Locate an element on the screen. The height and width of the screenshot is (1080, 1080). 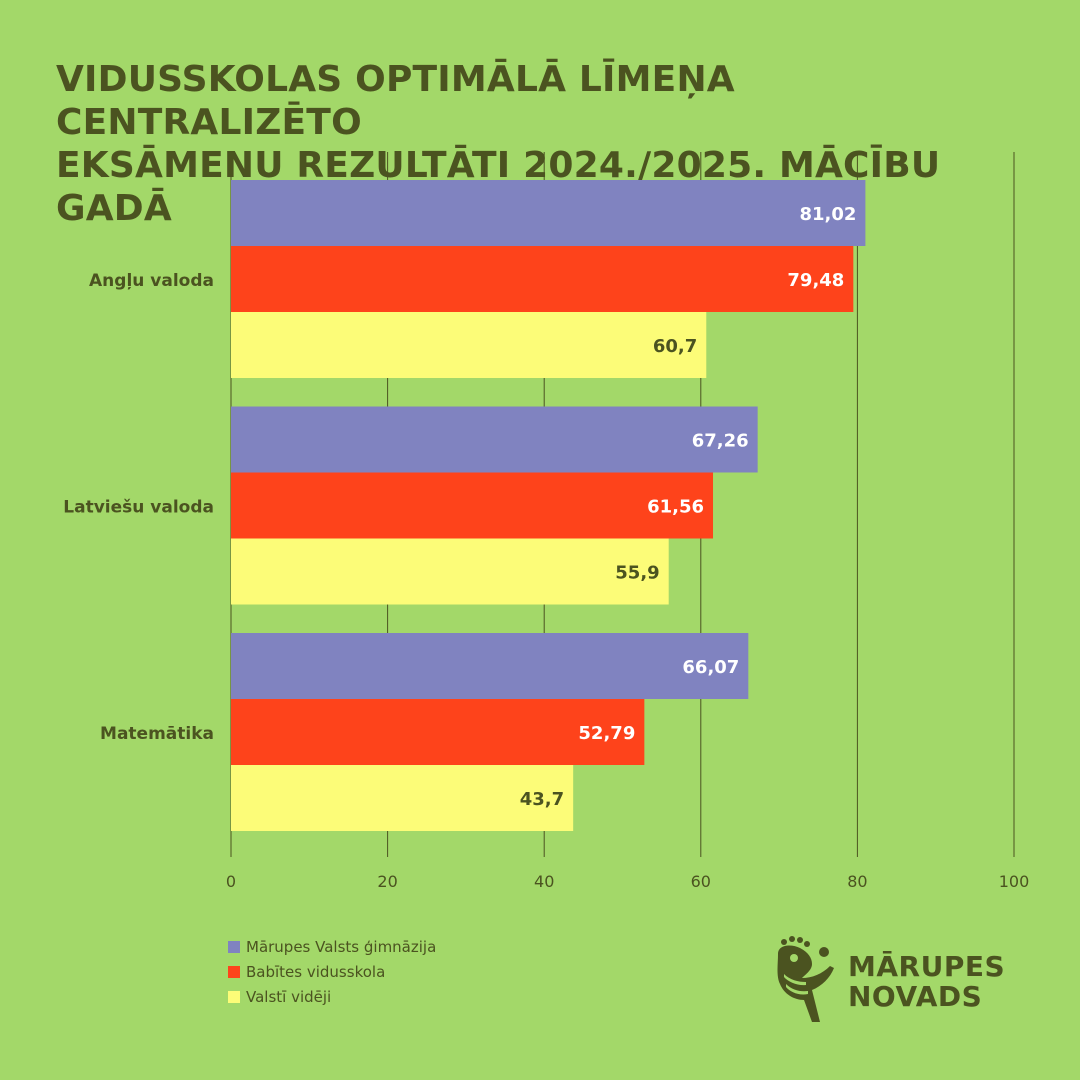
x-tick-label: 0 is located at coordinates (231, 881).